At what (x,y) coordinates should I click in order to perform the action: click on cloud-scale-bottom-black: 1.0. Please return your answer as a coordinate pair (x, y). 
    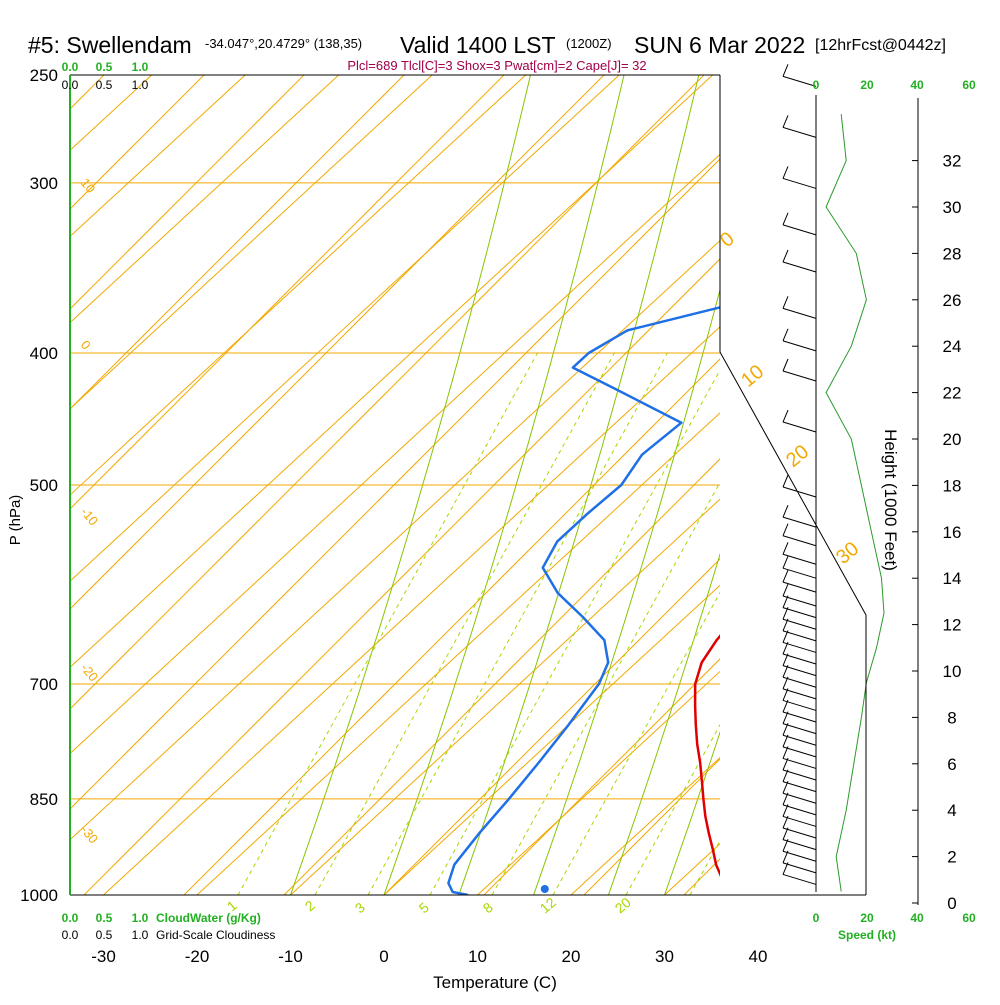
    Looking at the image, I should click on (140, 935).